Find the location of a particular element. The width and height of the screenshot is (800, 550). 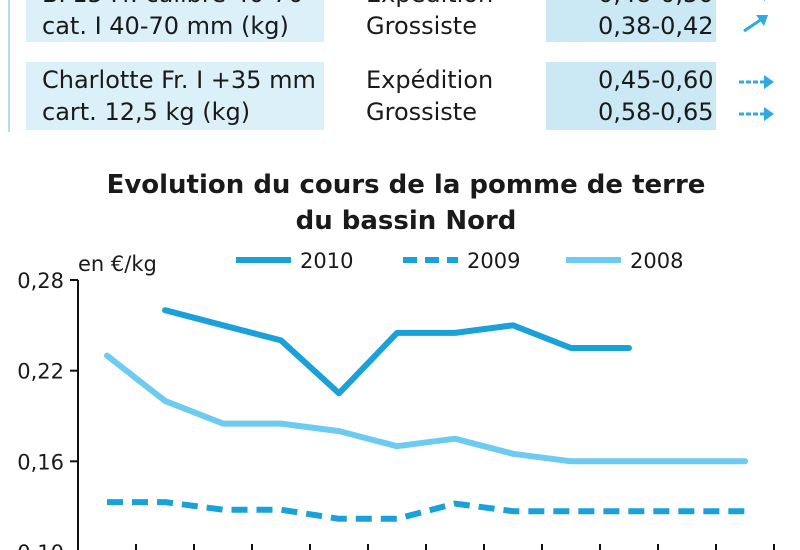

arrow-up-right-icon is located at coordinates (755, 24).